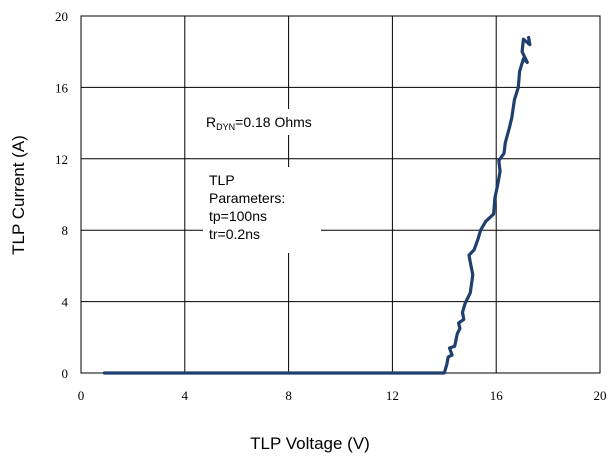 This screenshot has height=462, width=615. What do you see at coordinates (222, 180) in the screenshot?
I see `annotation-params-line-1: TLP` at bounding box center [222, 180].